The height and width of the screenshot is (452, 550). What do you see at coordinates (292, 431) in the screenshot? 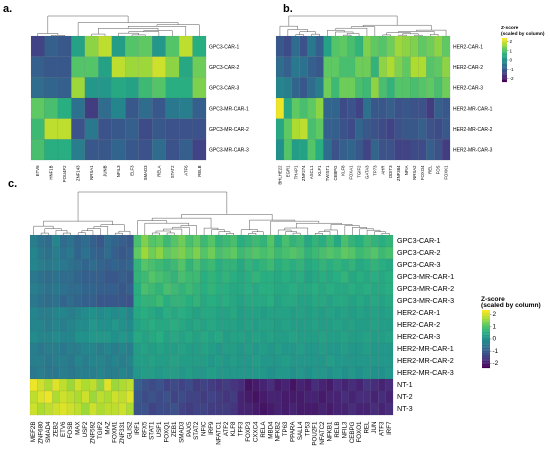
I see `column-label: PPARA` at bounding box center [292, 431].